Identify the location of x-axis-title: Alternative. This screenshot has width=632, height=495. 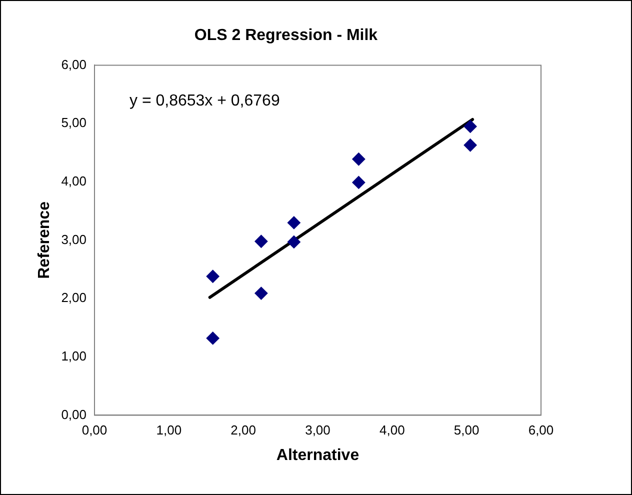
(318, 455).